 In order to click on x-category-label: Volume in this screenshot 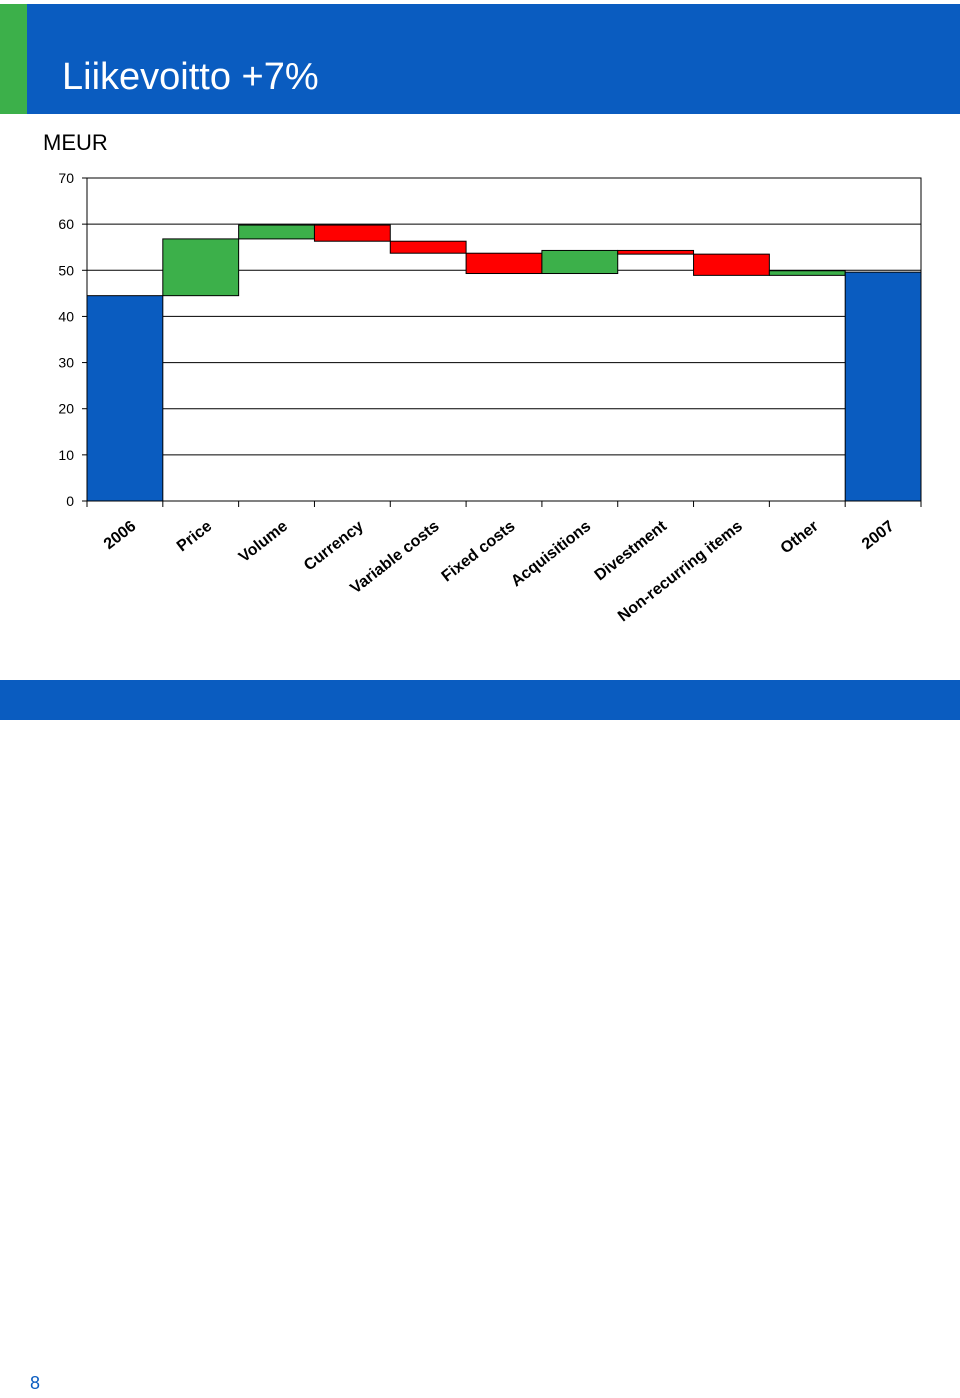, I will do `click(263, 542)`.